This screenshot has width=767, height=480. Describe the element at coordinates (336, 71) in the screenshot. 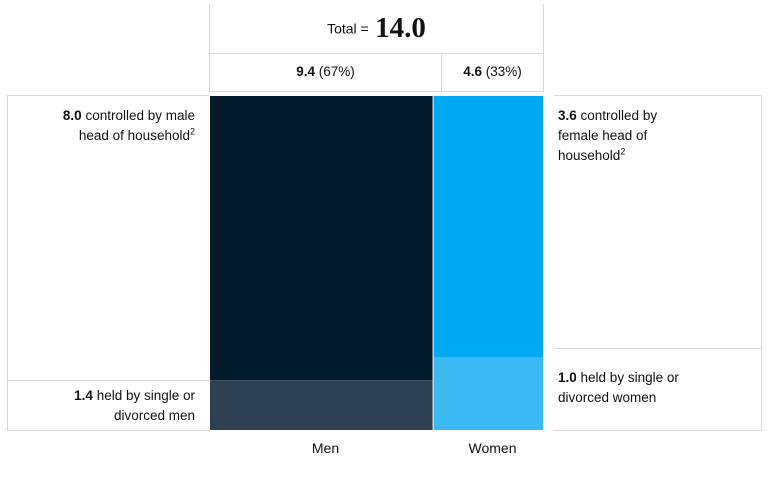

I see `men-share: (67%)` at that location.